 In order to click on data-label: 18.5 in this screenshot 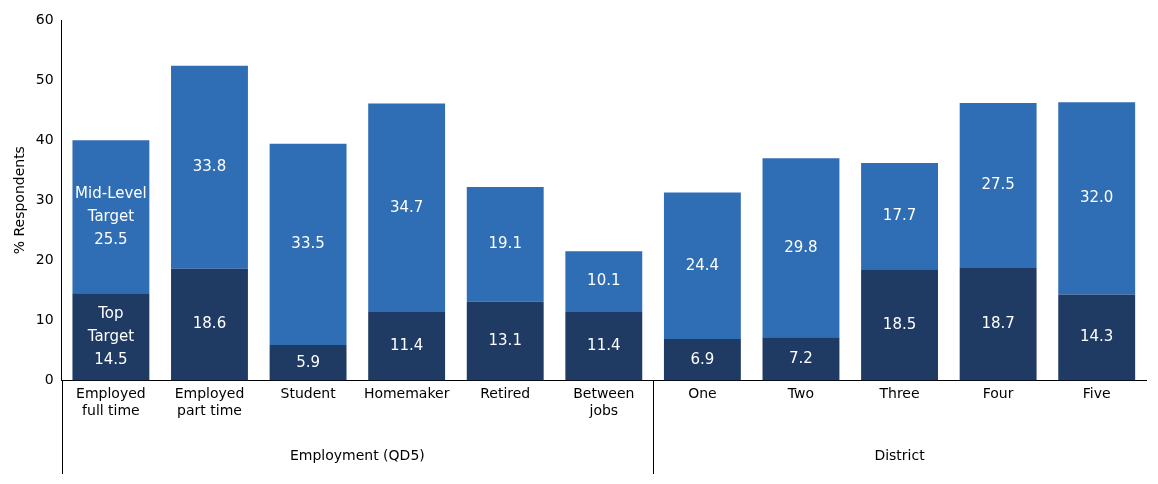, I will do `click(899, 323)`.